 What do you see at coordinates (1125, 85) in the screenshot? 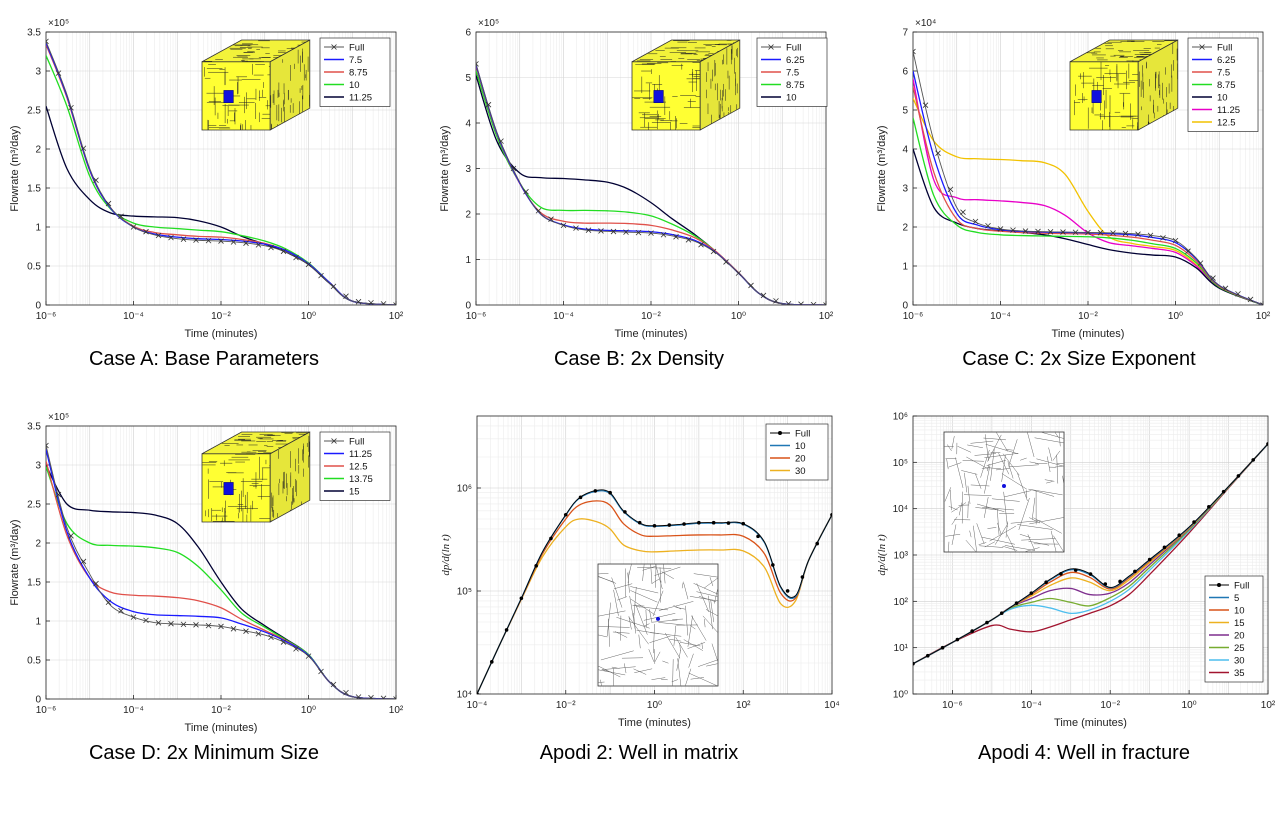
I see `cube-texture` at bounding box center [1125, 85].